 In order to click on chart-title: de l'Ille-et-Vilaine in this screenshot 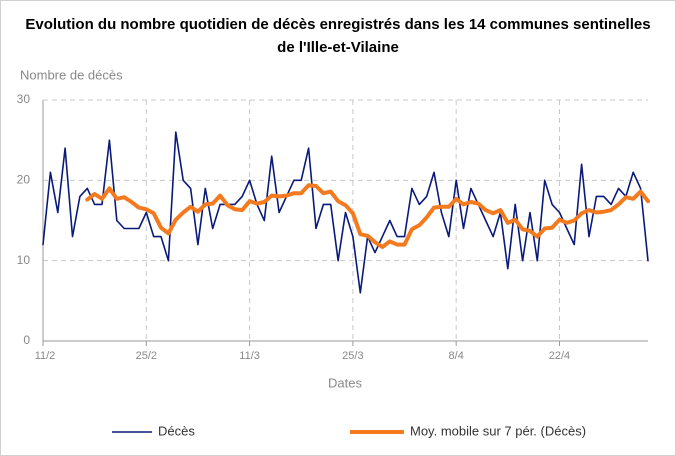, I will do `click(338, 47)`.